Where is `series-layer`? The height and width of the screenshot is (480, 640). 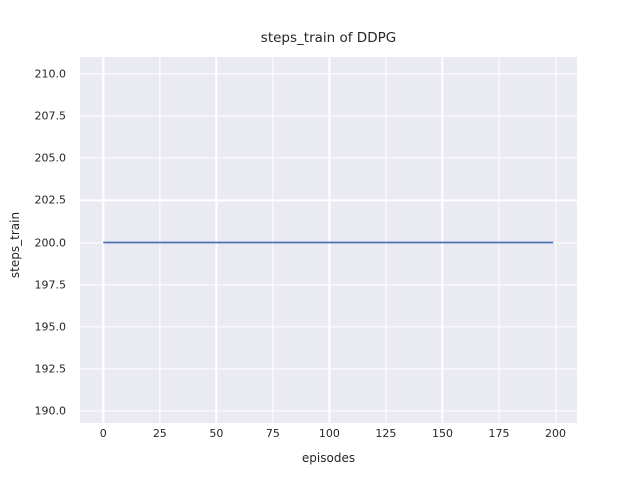
series-layer is located at coordinates (328, 242).